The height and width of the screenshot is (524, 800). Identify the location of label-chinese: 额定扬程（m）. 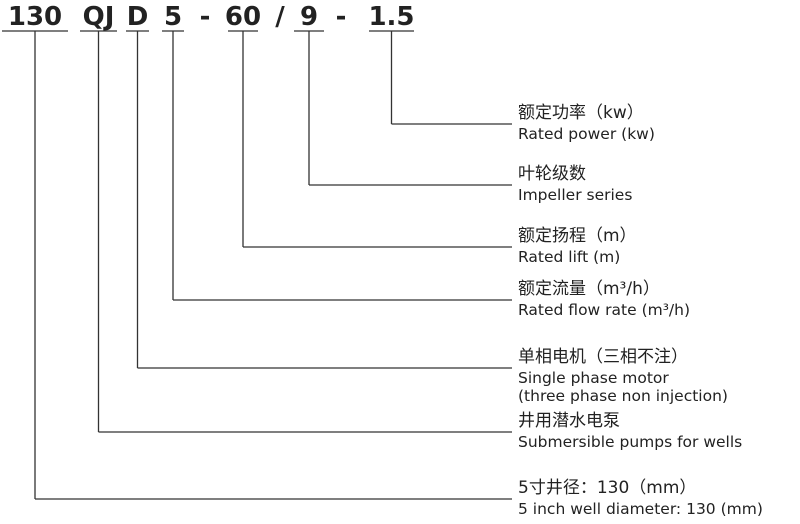
(577, 236).